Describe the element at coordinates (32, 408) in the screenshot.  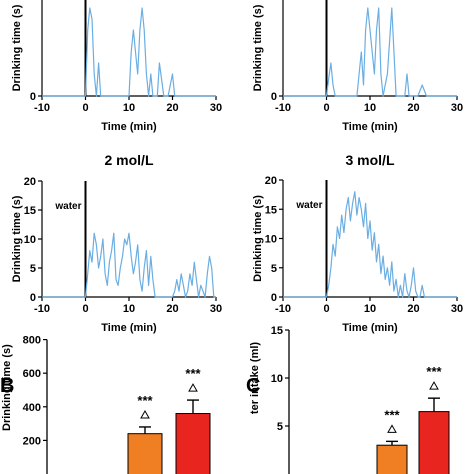
I see `y-tick-label: 400` at that location.